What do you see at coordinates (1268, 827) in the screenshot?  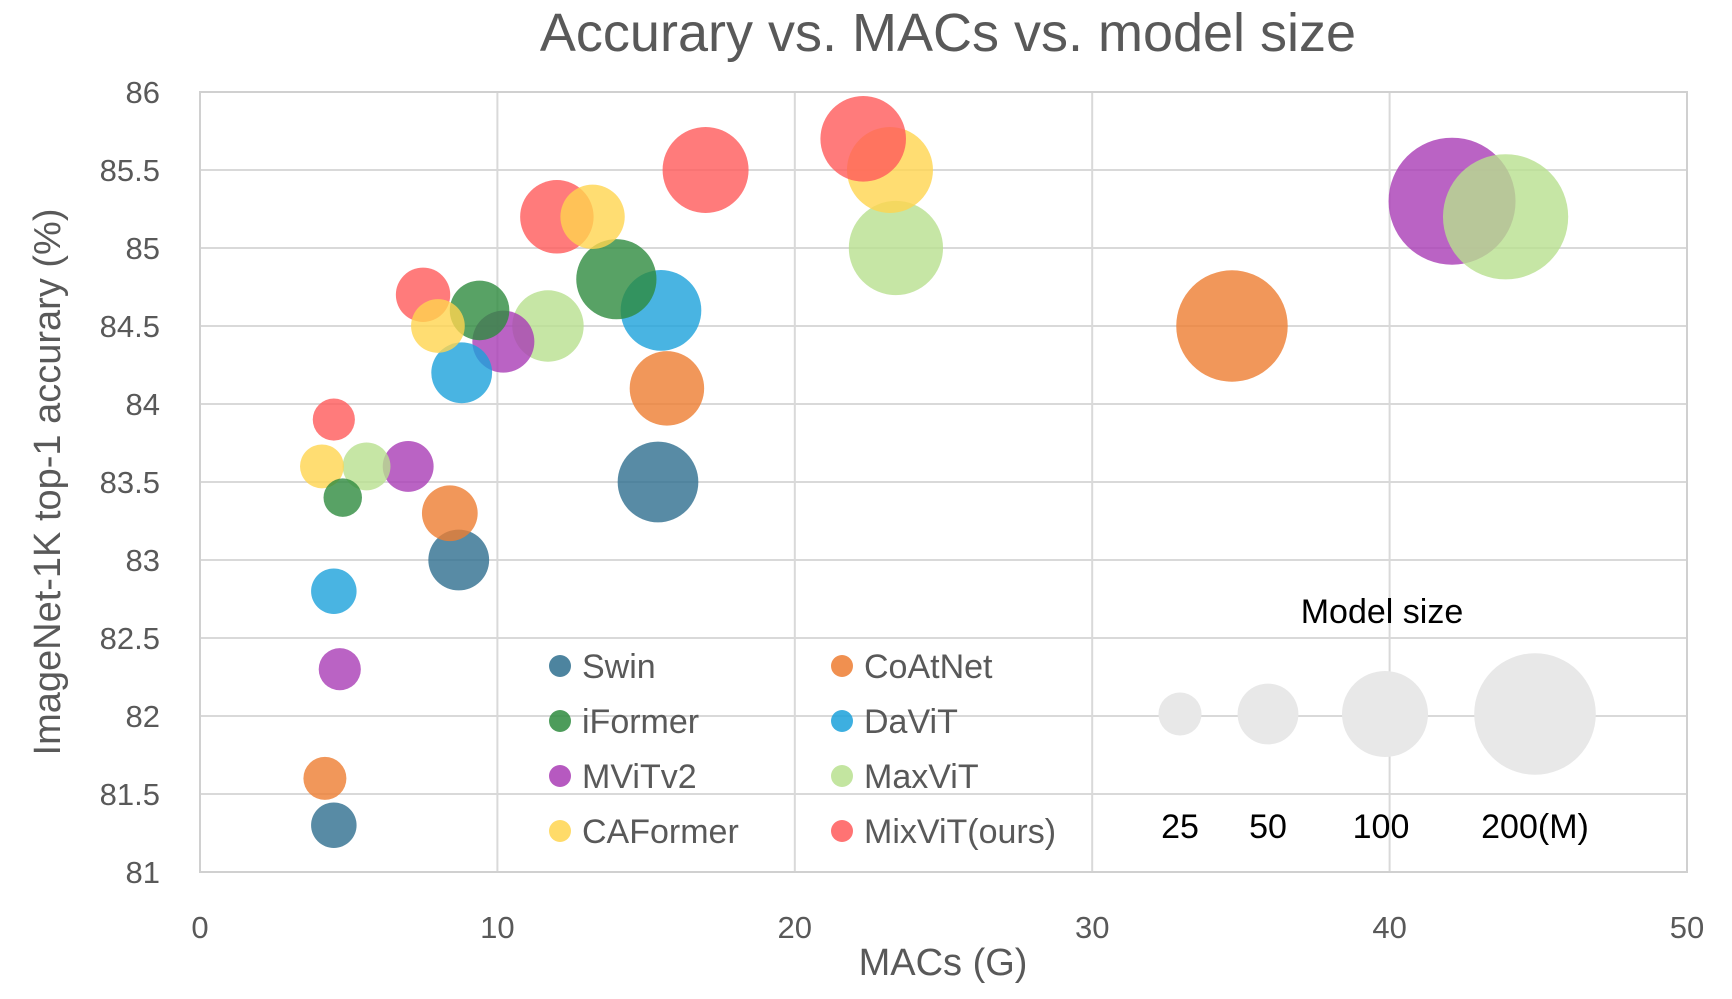 I see `size-legend-label: 50` at bounding box center [1268, 827].